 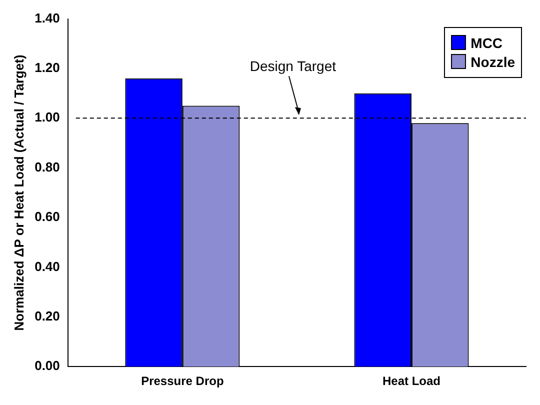 What do you see at coordinates (47, 117) in the screenshot?
I see `y-tick-label: 1.00` at bounding box center [47, 117].